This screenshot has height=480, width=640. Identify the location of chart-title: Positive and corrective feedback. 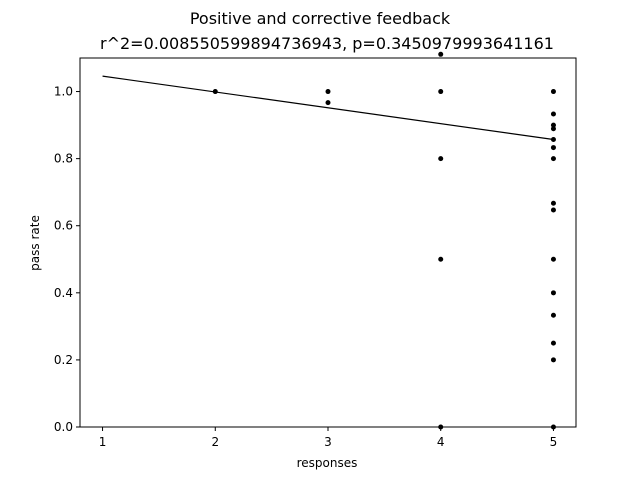
(320, 18).